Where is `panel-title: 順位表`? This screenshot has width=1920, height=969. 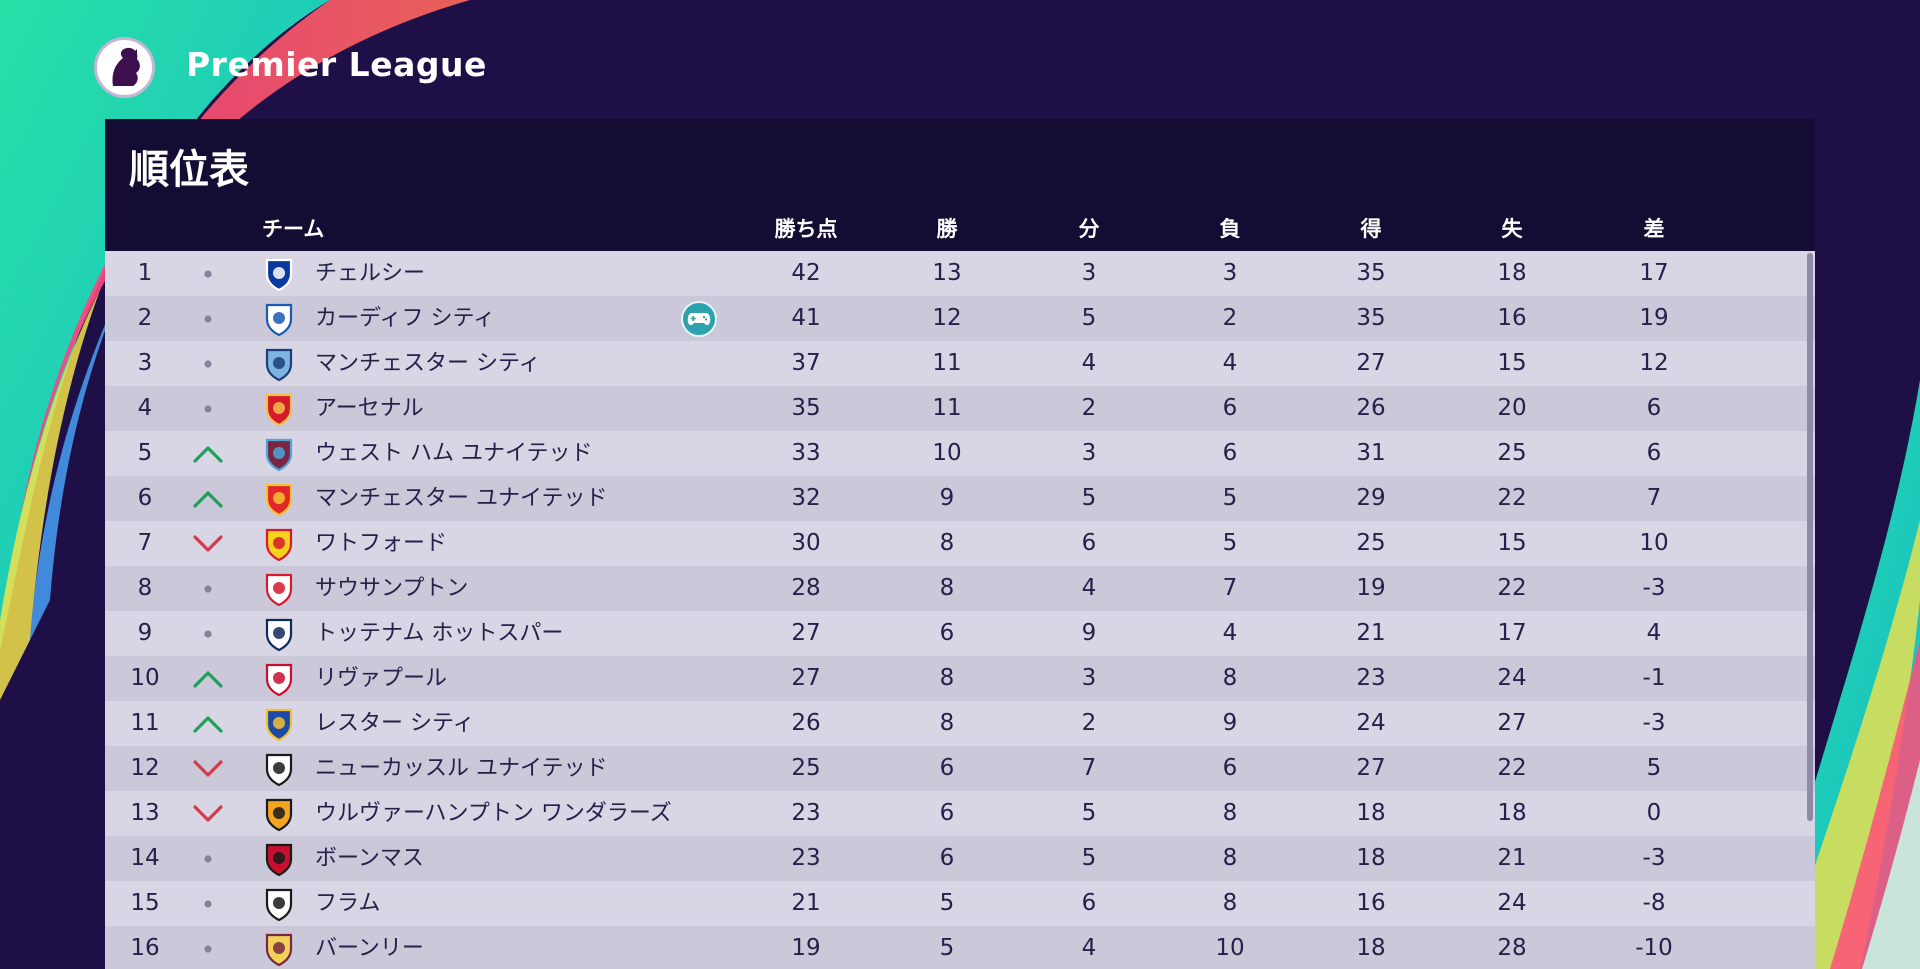
panel-title: 順位表 is located at coordinates (189, 170).